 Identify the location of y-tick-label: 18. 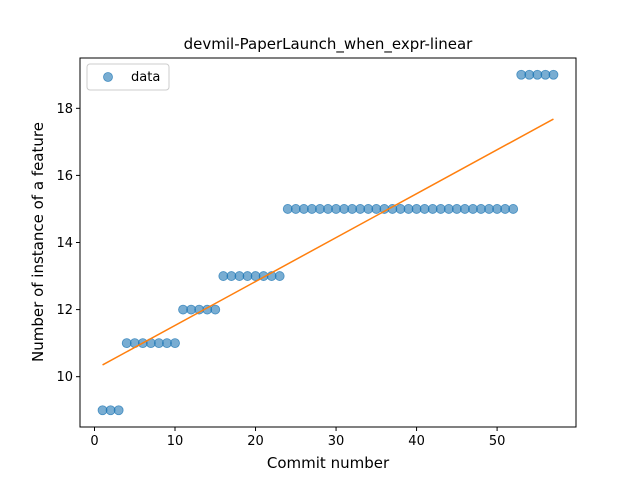
(64, 109).